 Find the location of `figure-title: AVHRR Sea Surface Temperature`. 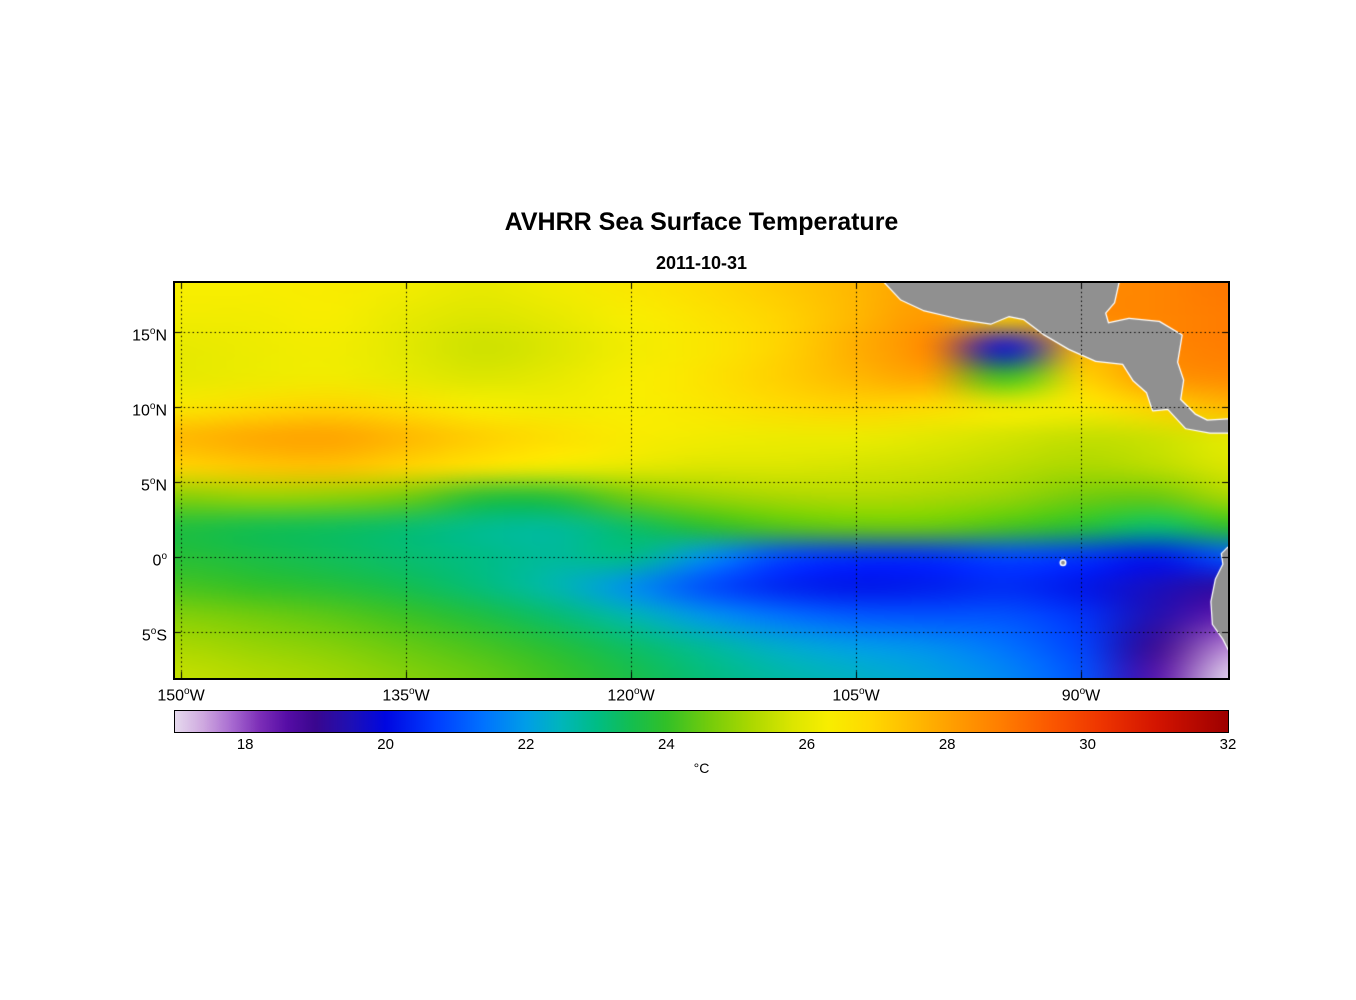

figure-title: AVHRR Sea Surface Temperature is located at coordinates (701, 222).